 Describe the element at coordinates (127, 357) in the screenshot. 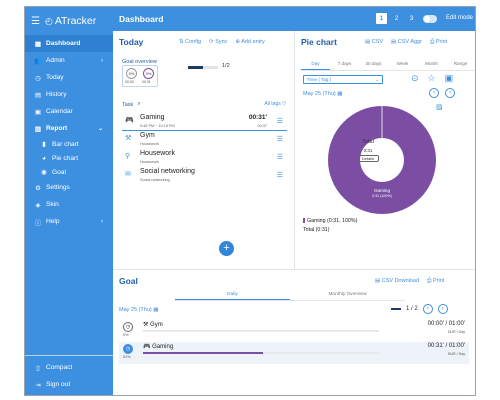

I see `goal-percent: 51%` at that location.